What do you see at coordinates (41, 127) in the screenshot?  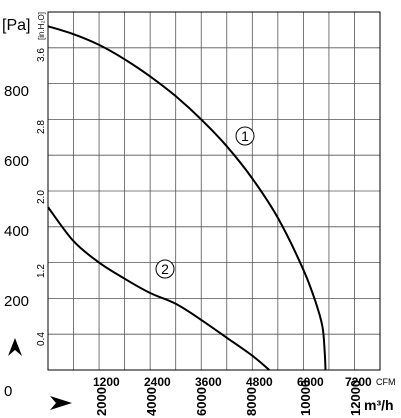 I see `y-tick-inh2o: 2.8` at bounding box center [41, 127].